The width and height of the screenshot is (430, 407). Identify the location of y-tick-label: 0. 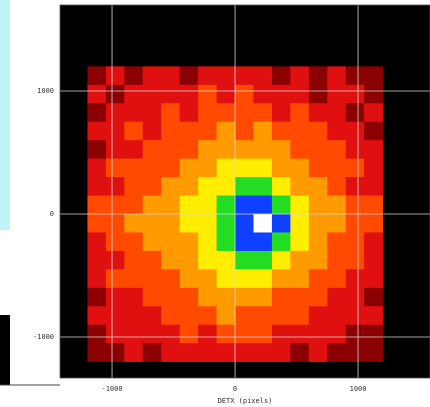
(52, 214).